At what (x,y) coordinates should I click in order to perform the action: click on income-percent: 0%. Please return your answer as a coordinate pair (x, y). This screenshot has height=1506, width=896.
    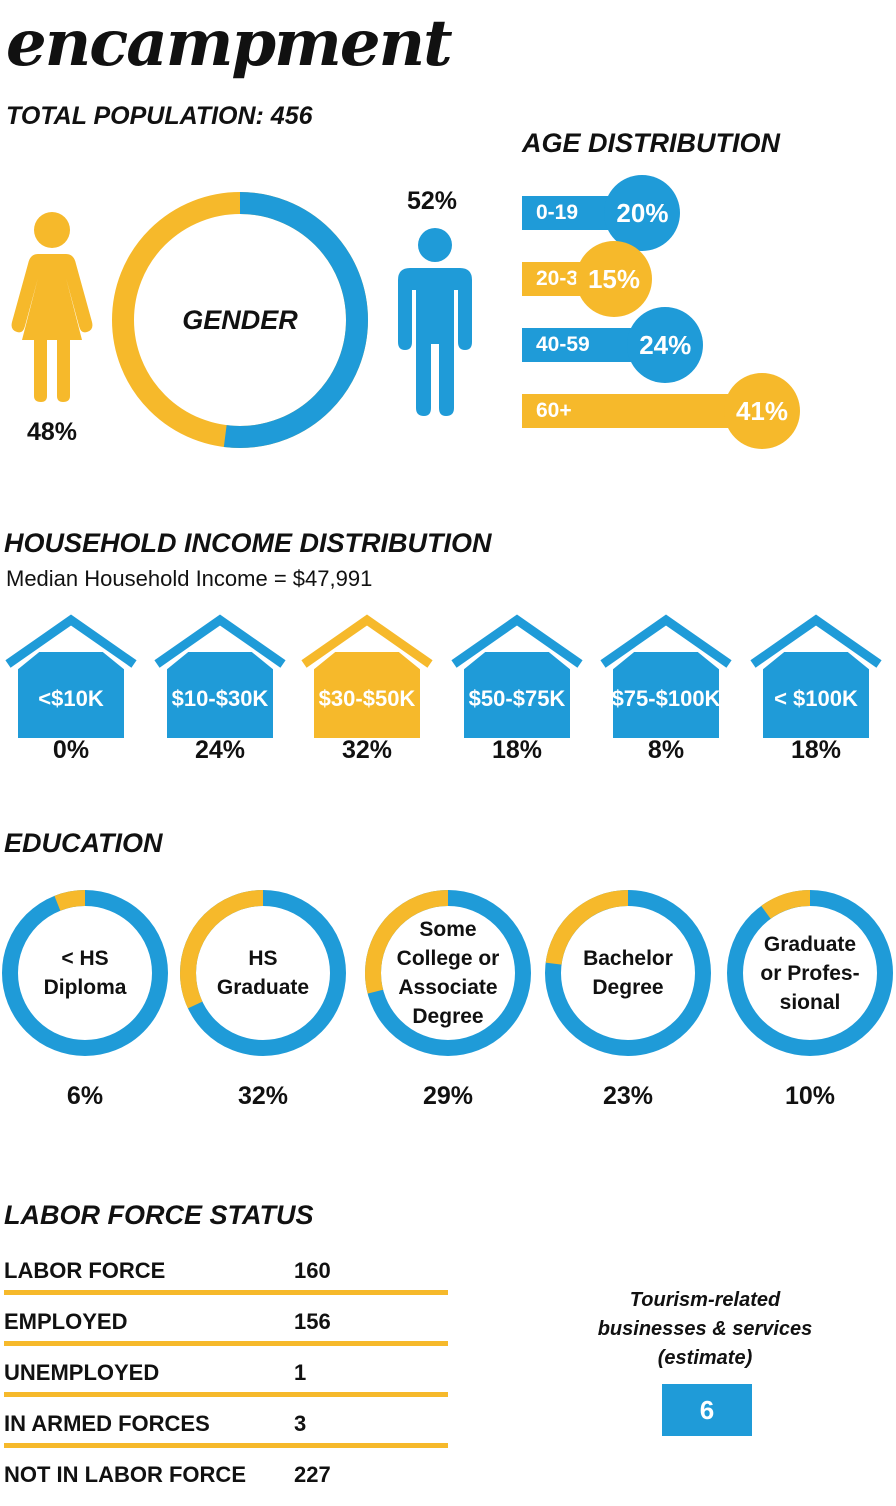
    Looking at the image, I should click on (71, 750).